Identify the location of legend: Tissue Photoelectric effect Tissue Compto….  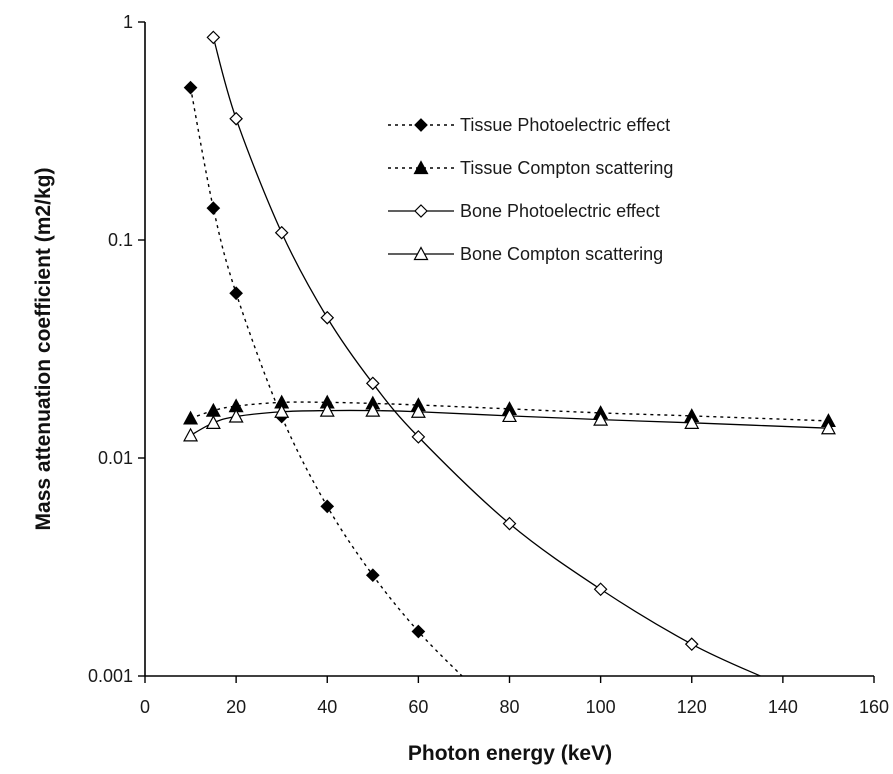
(530, 189).